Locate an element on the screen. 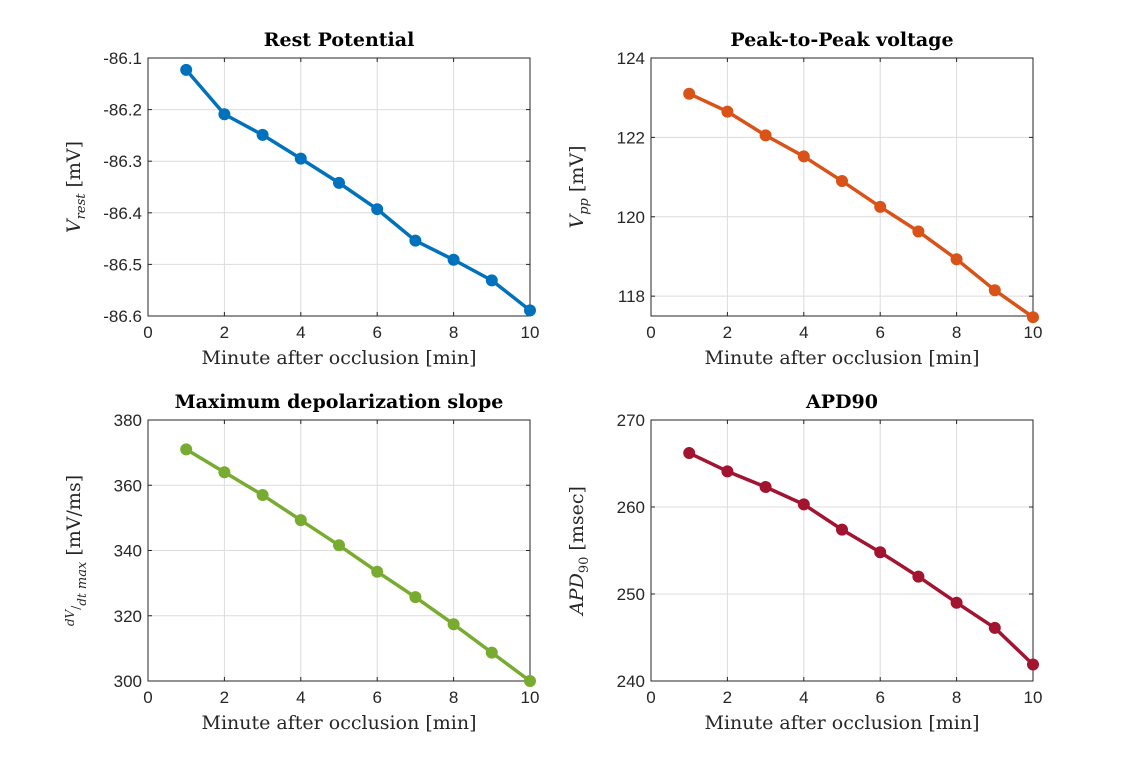  y-label-unit: [msec] is located at coordinates (577, 521).